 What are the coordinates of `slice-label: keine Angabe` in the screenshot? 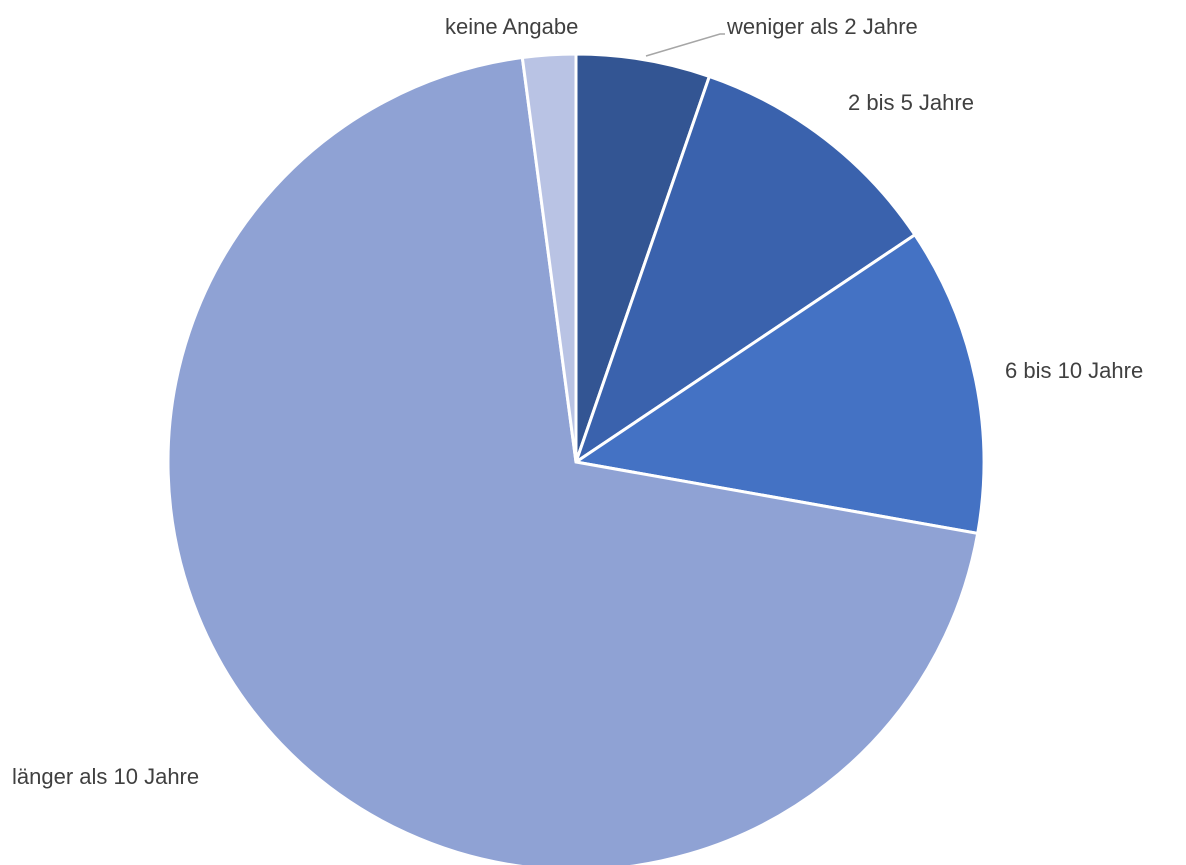 It's located at (511, 26).